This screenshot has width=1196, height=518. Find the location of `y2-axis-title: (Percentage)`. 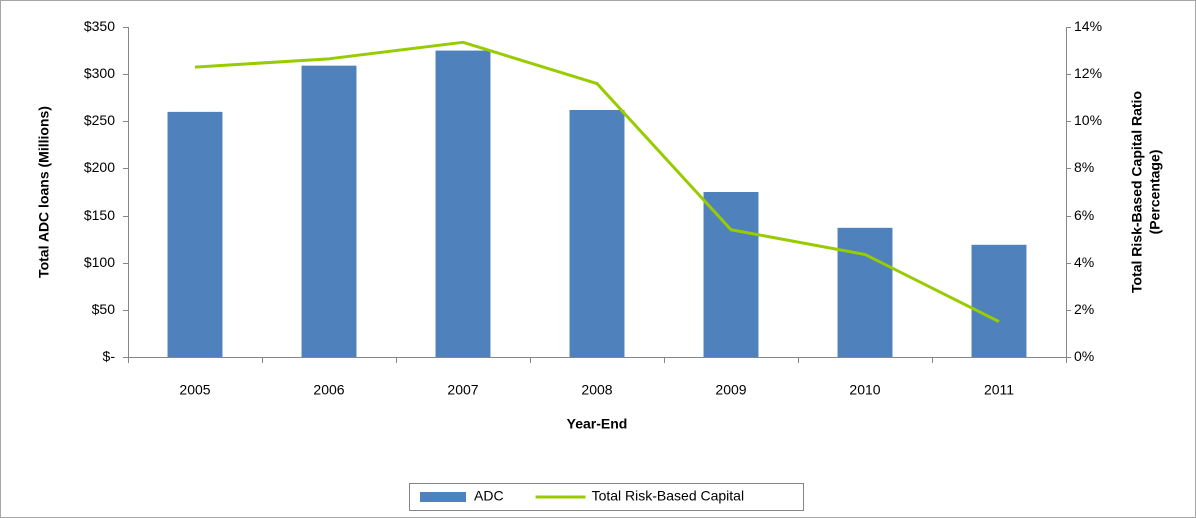

y2-axis-title: (Percentage) is located at coordinates (1155, 192).